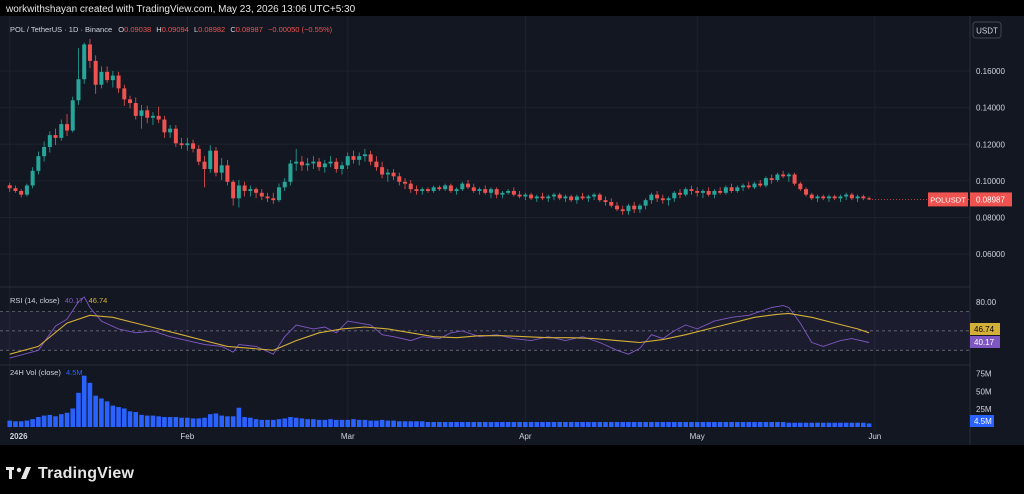 This screenshot has height=494, width=1024. I want to click on symbol-price-tag, so click(948, 199).